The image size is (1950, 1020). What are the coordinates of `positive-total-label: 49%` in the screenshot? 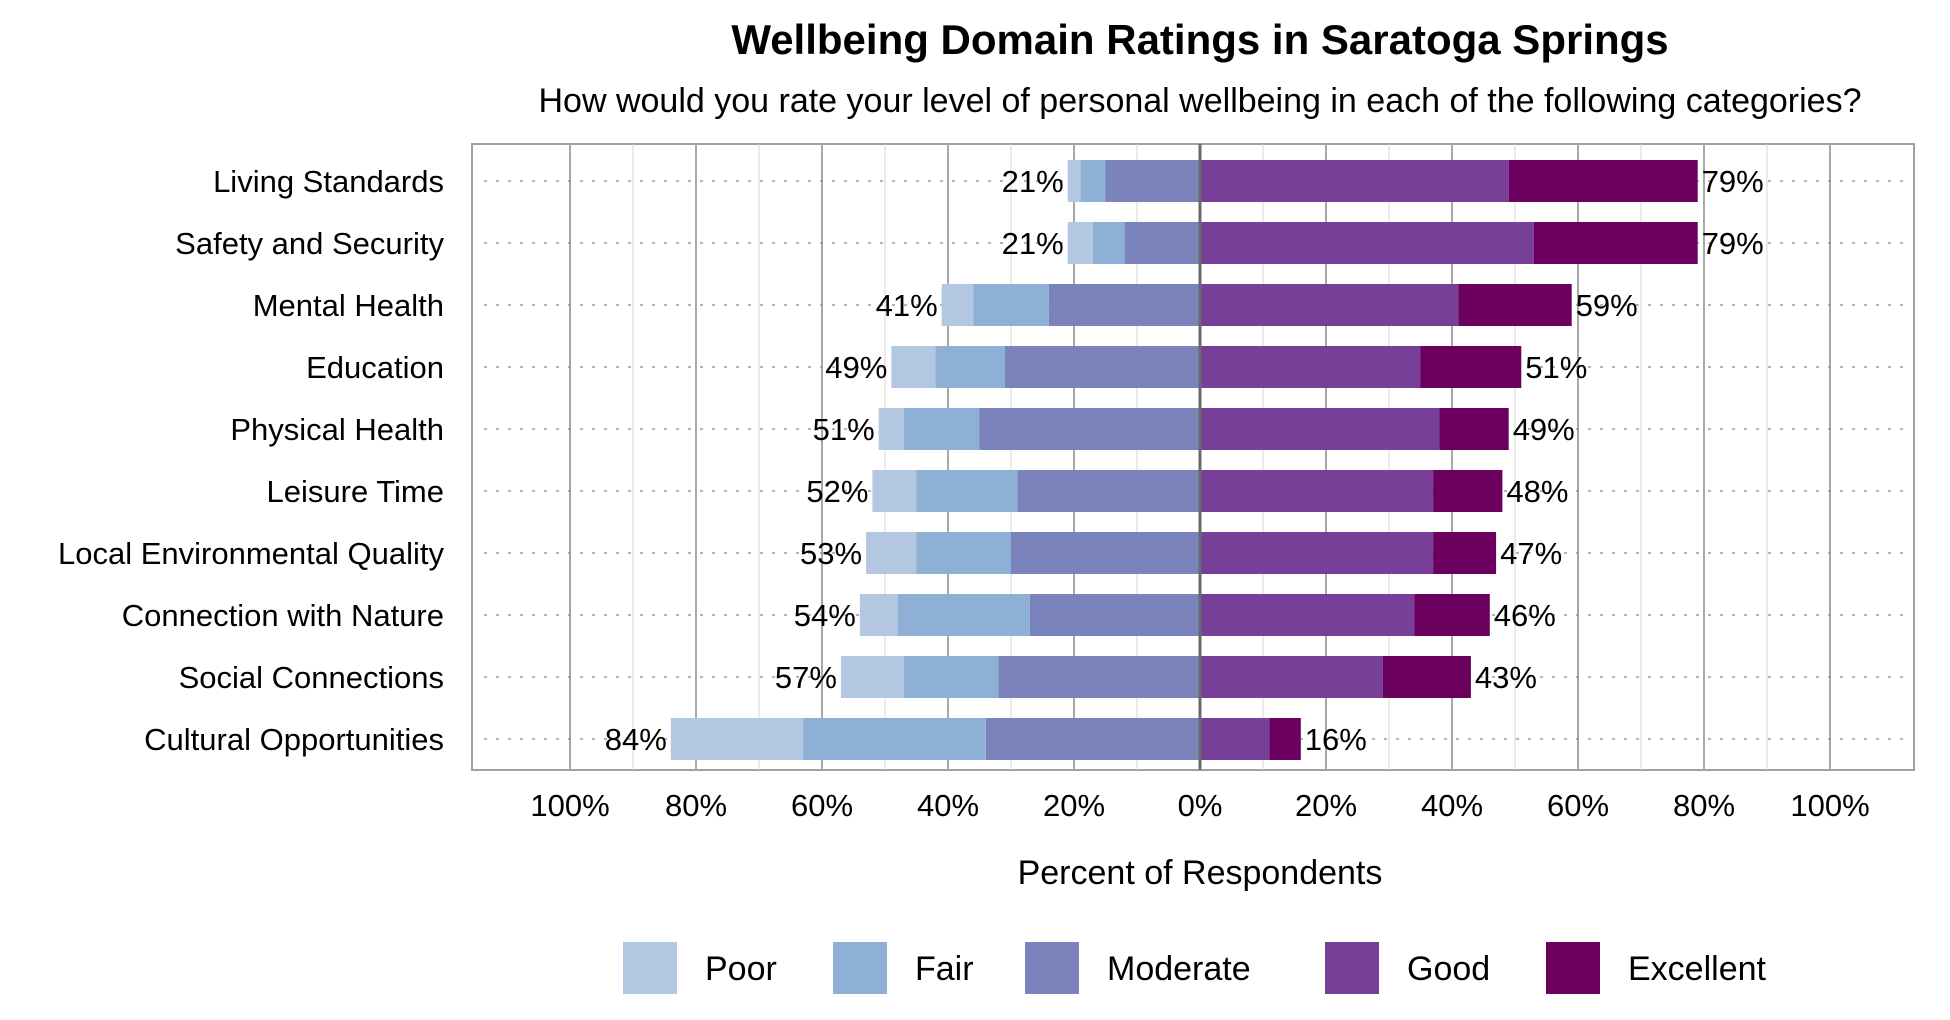 It's located at (1544, 429).